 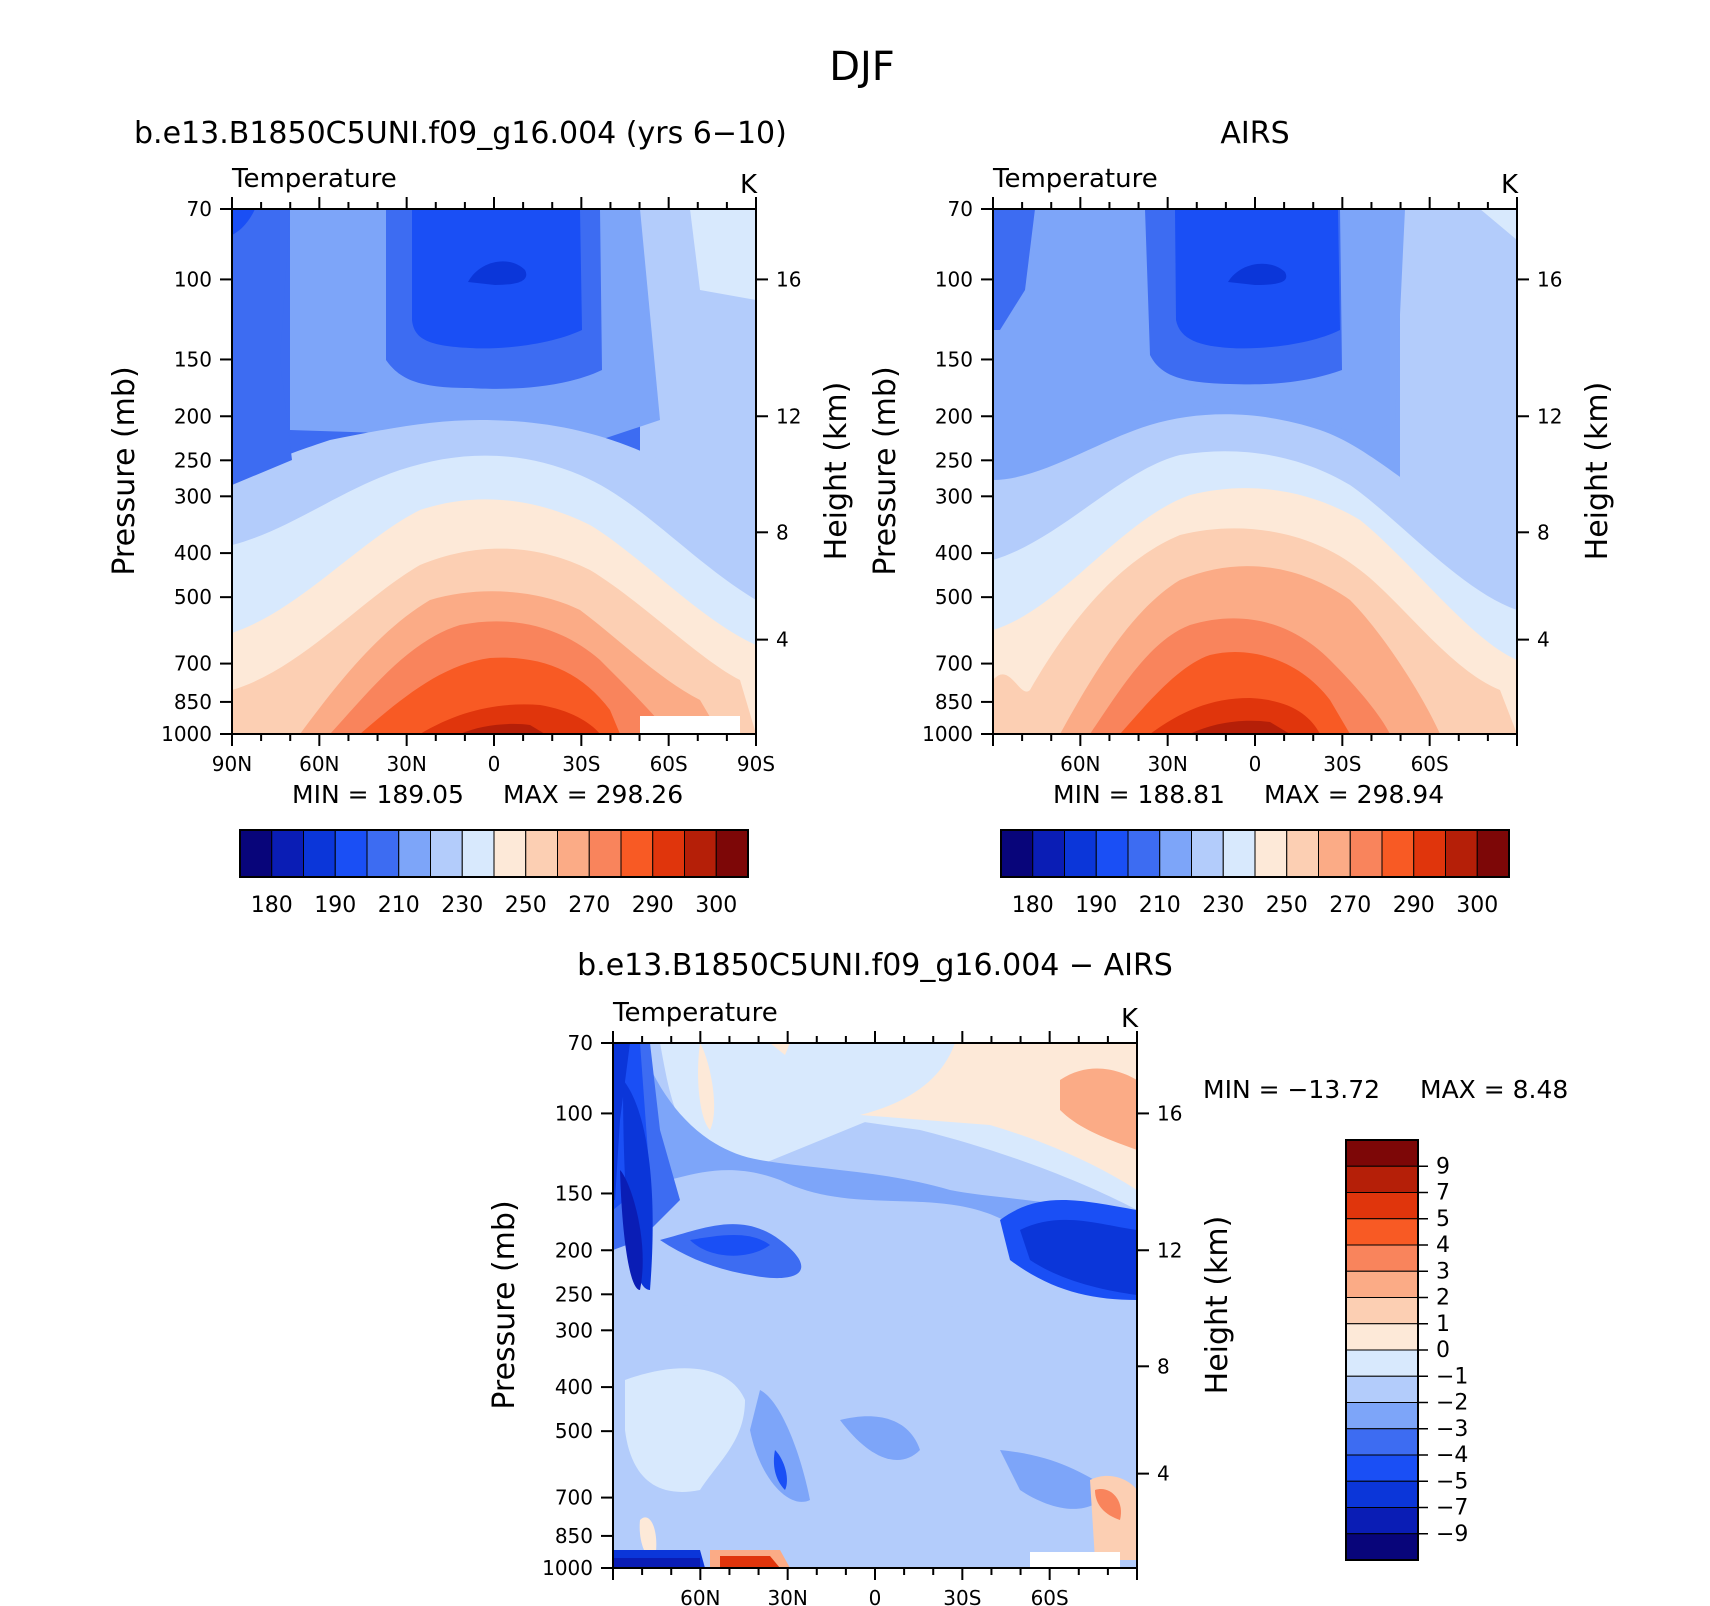 What do you see at coordinates (460, 133) in the screenshot?
I see `panel-model-title: b.e13.B1850C5UNI.f09_g16.004 (yrs 6−10)` at bounding box center [460, 133].